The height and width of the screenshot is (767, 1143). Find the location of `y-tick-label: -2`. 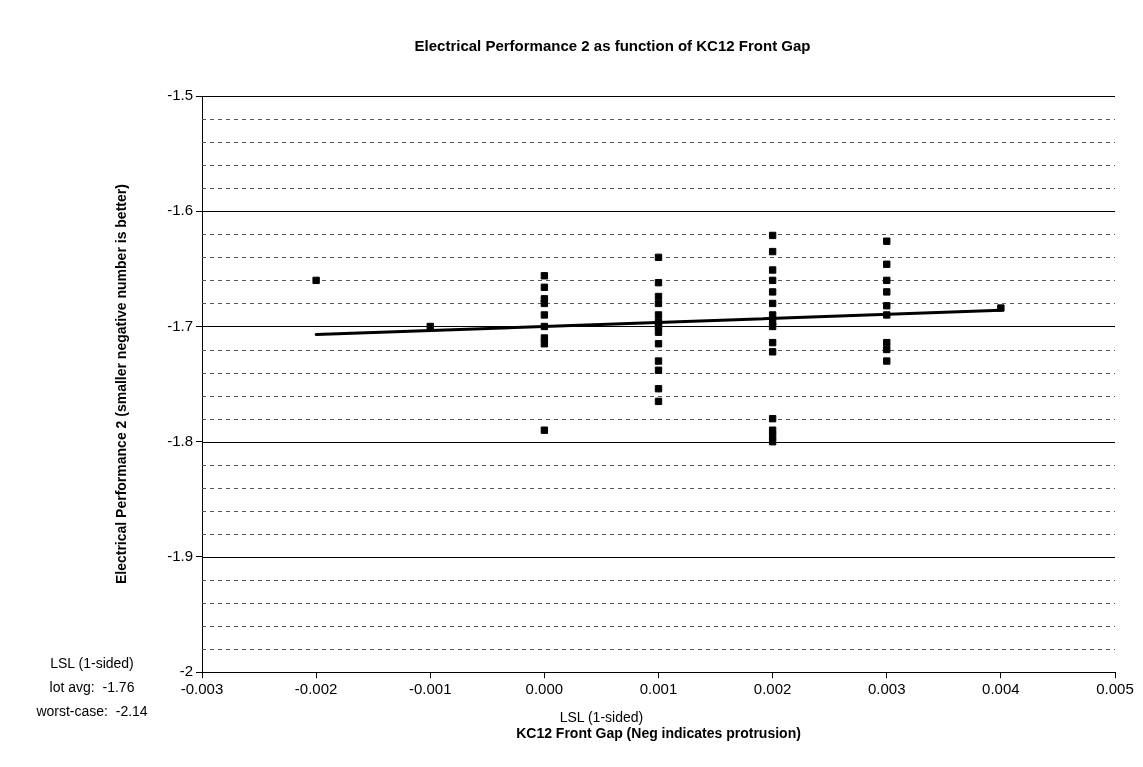

y-tick-label: -2 is located at coordinates (186, 671).